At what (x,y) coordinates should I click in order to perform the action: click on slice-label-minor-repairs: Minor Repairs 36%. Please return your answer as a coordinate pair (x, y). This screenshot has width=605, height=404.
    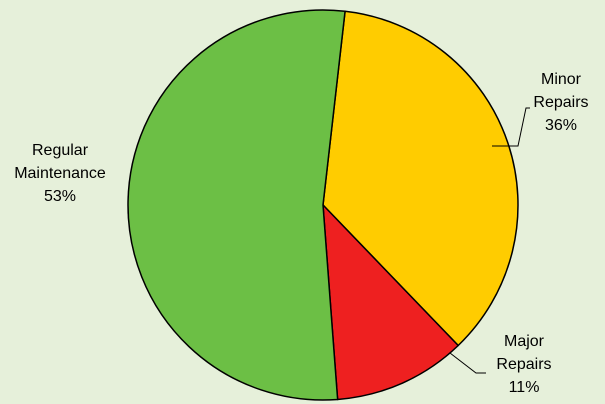
    Looking at the image, I should click on (560, 102).